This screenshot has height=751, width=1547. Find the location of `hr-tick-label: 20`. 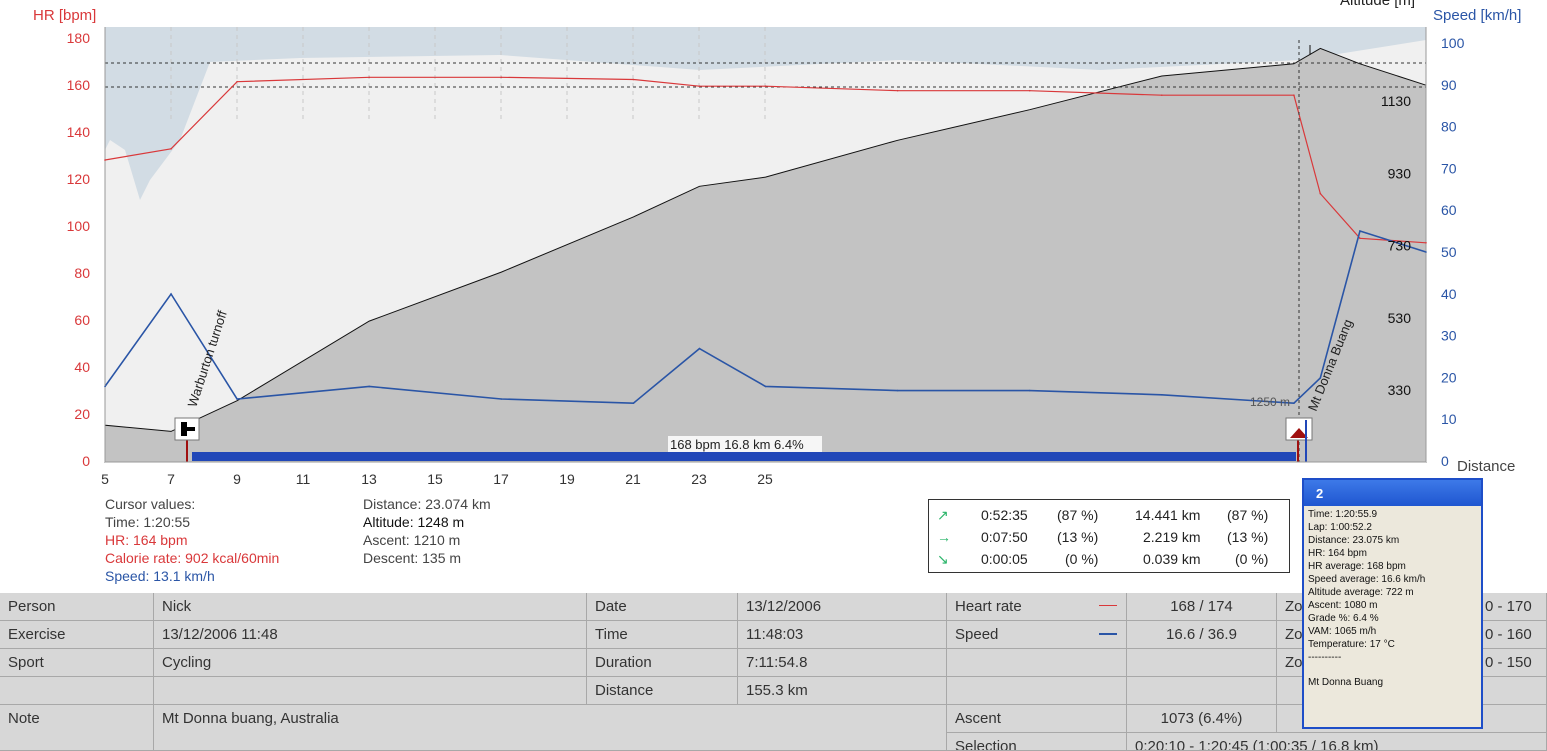

hr-tick-label: 20 is located at coordinates (82, 414).